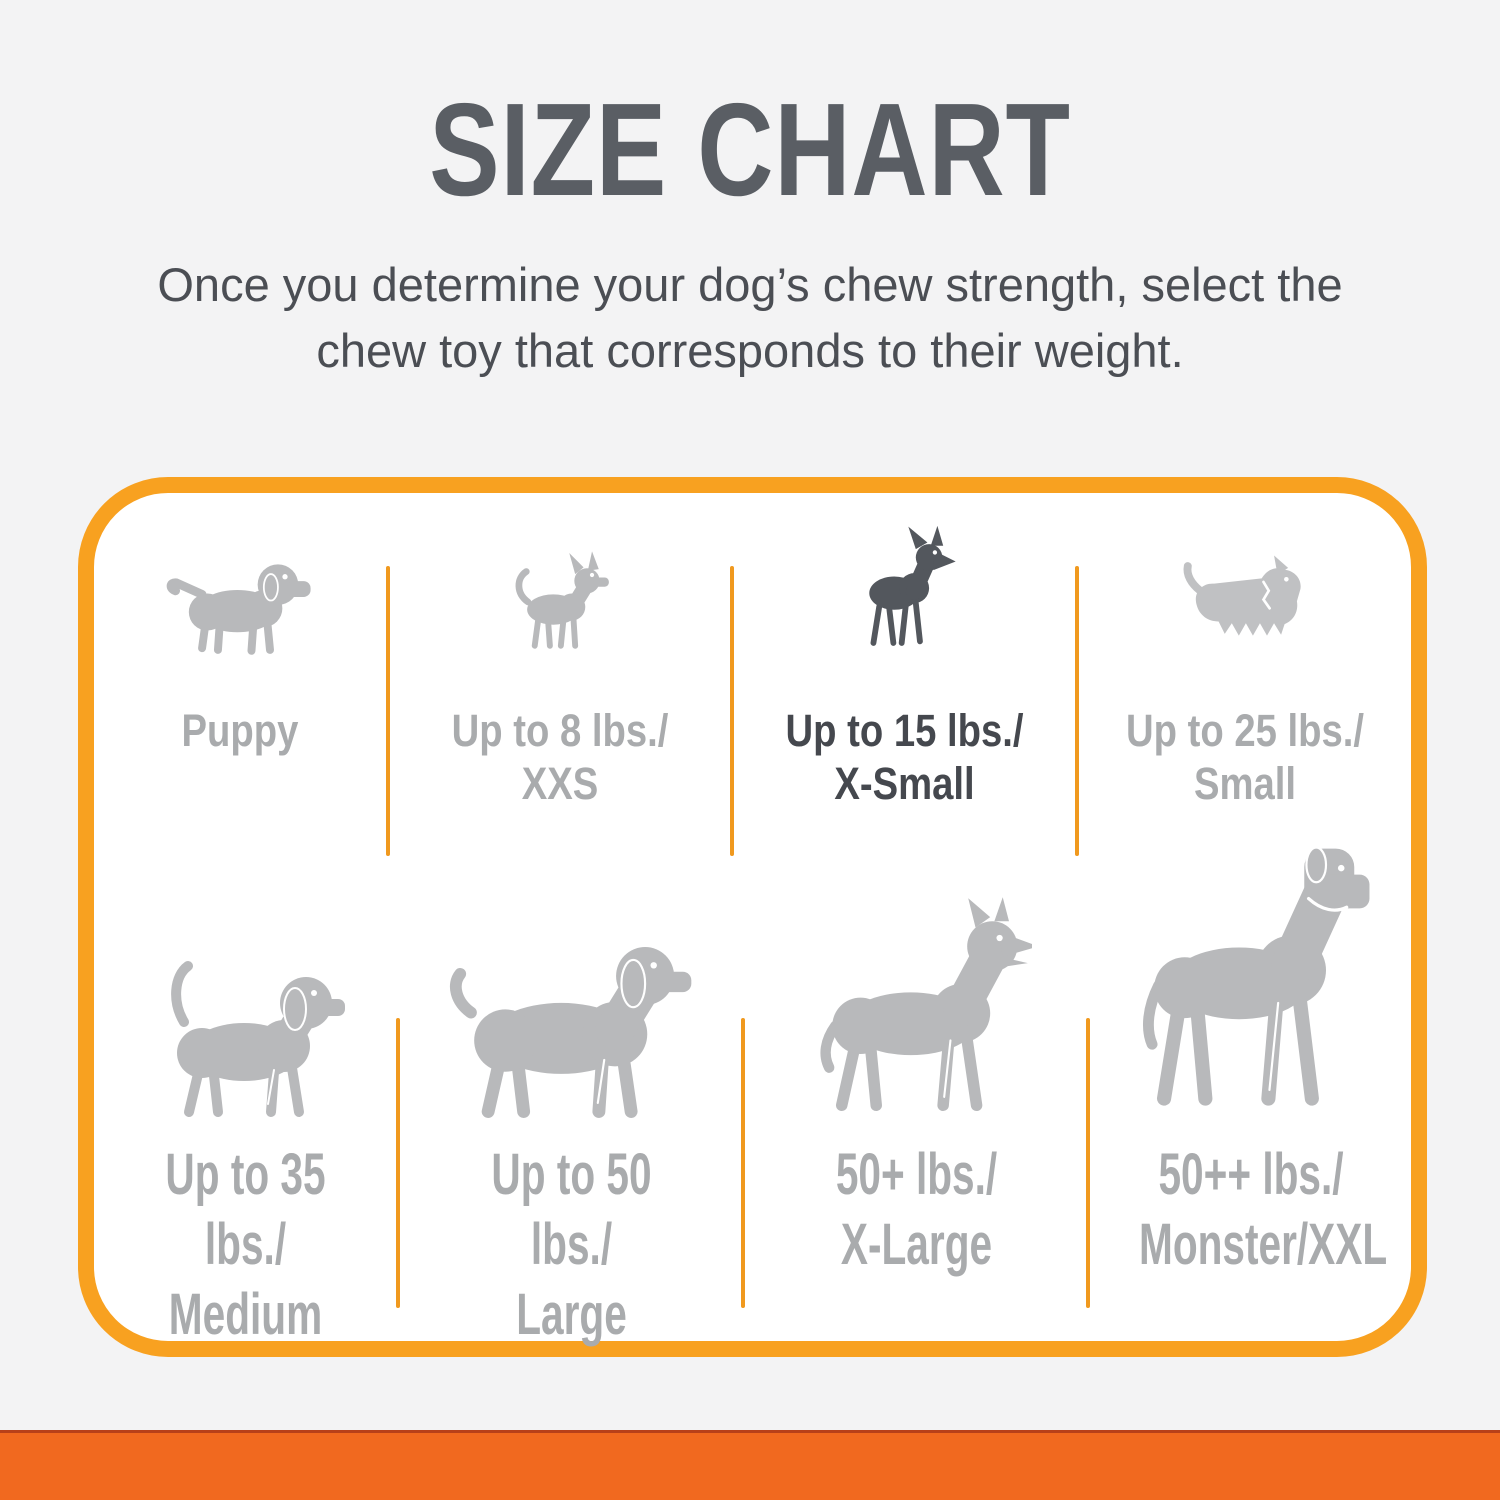 Image resolution: width=1500 pixels, height=1500 pixels. What do you see at coordinates (1245, 783) in the screenshot?
I see `size-label-line2: Small` at bounding box center [1245, 783].